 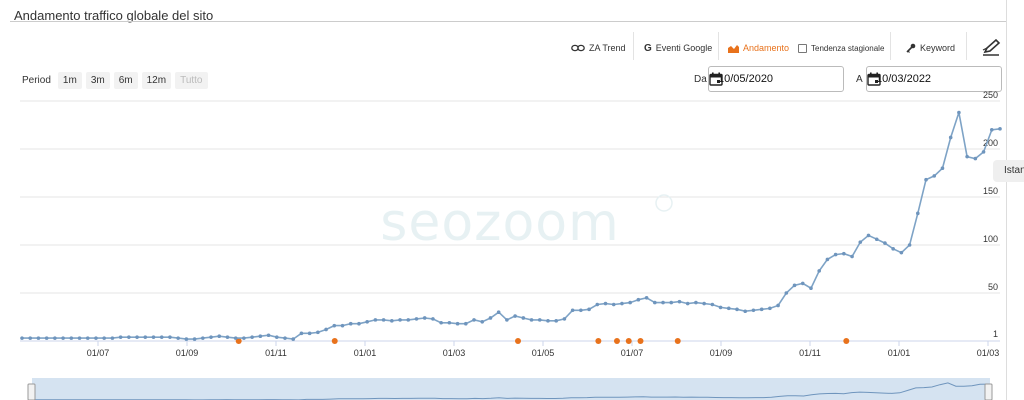 What do you see at coordinates (758, 48) in the screenshot?
I see `andamento-button: Andamento` at bounding box center [758, 48].